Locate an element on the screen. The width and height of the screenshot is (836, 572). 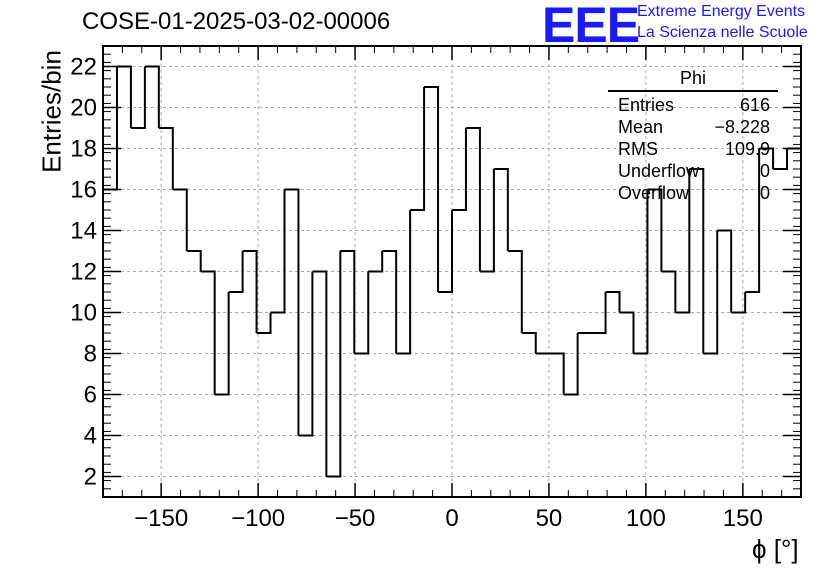
y-tick-label: 18 is located at coordinates (83, 149).